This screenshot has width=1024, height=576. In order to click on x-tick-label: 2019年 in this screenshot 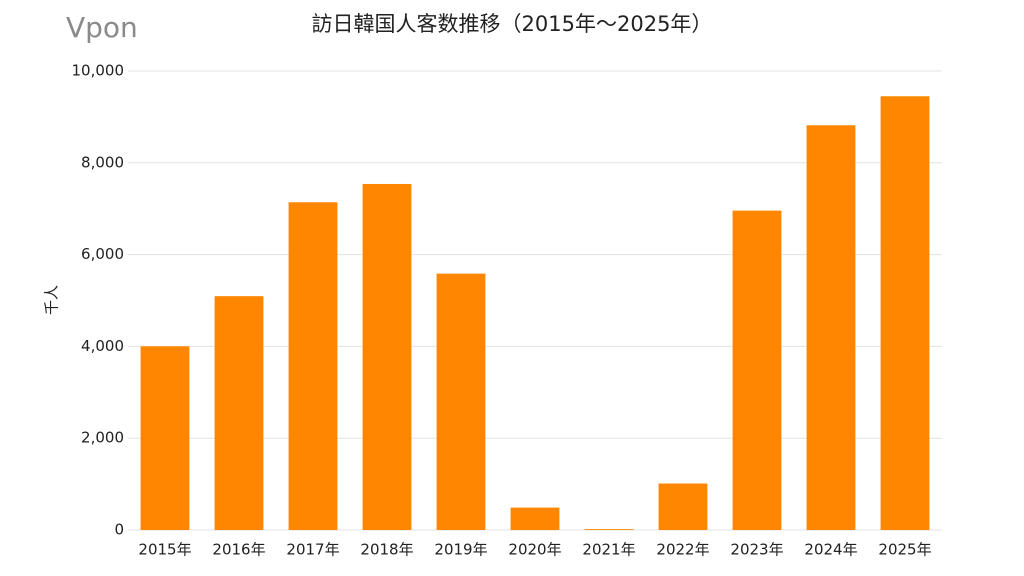, I will do `click(460, 550)`.